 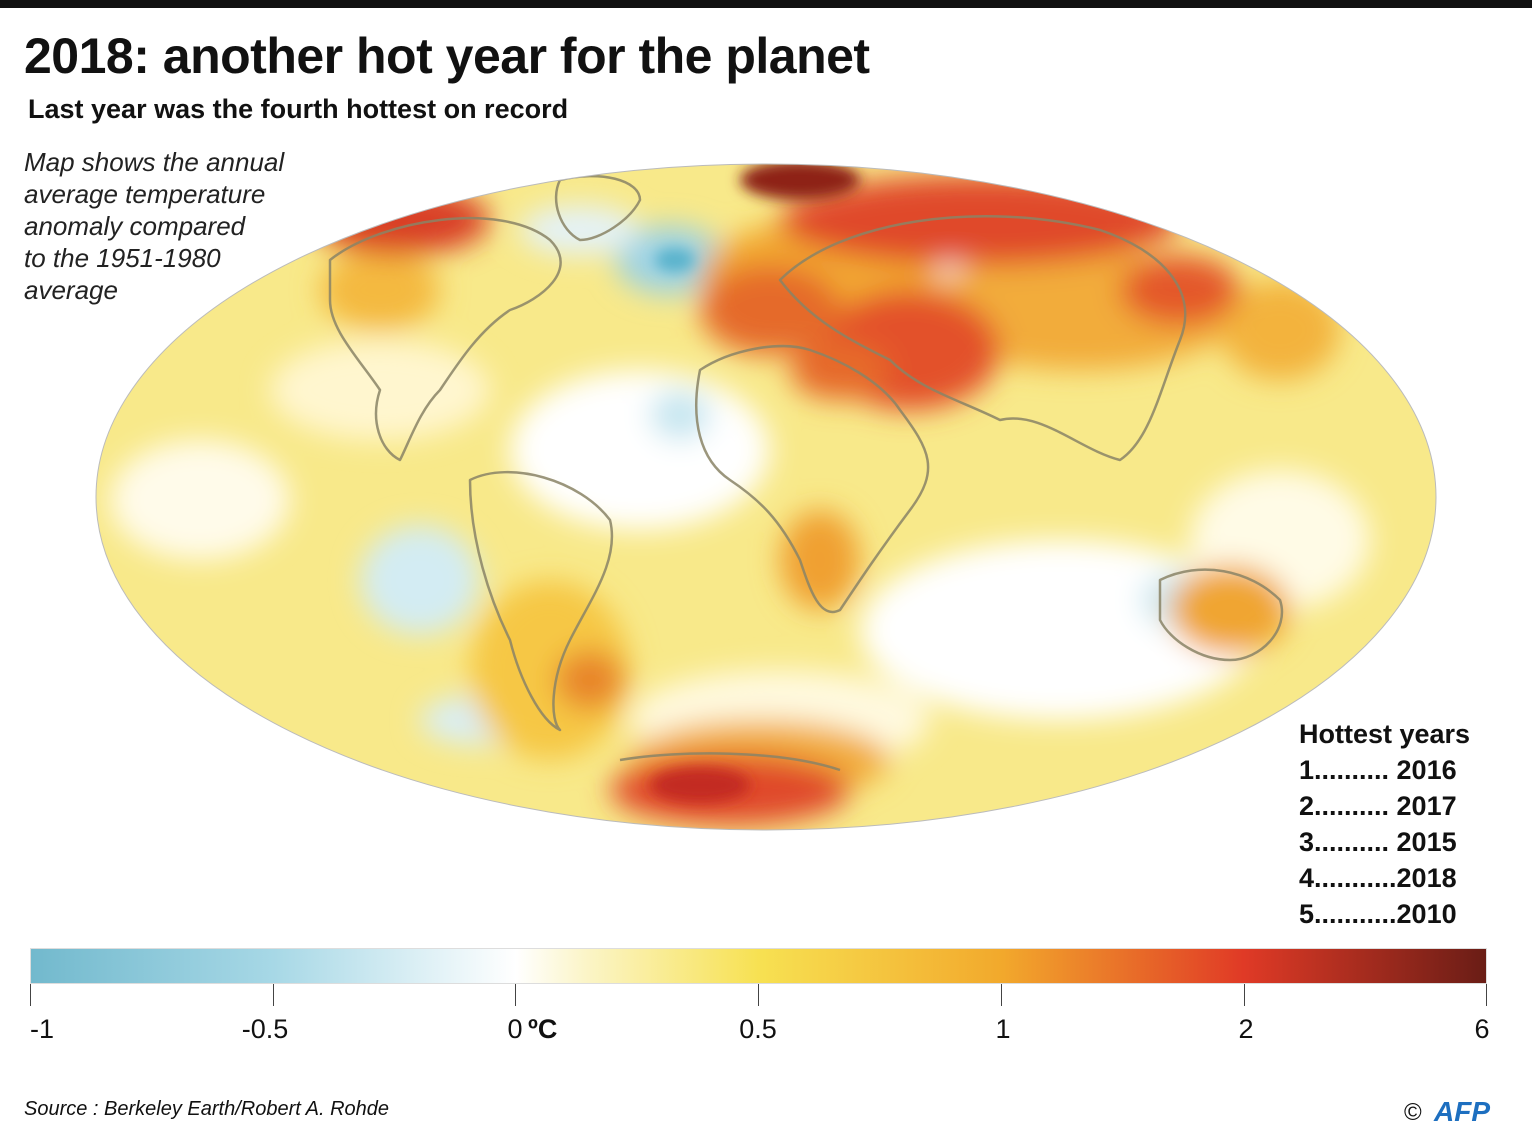 I want to click on top-rule, so click(x=766, y=4).